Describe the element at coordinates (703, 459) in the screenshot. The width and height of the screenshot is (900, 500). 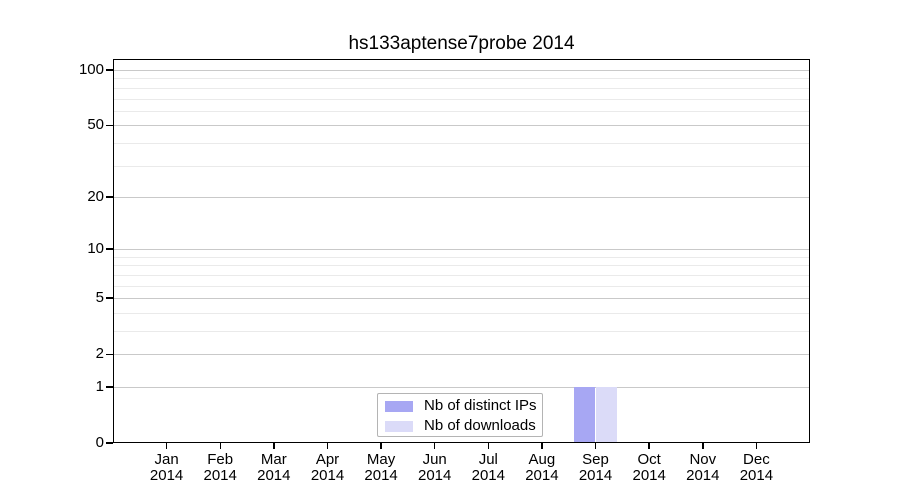
I see `x-tick-month: Nov` at that location.